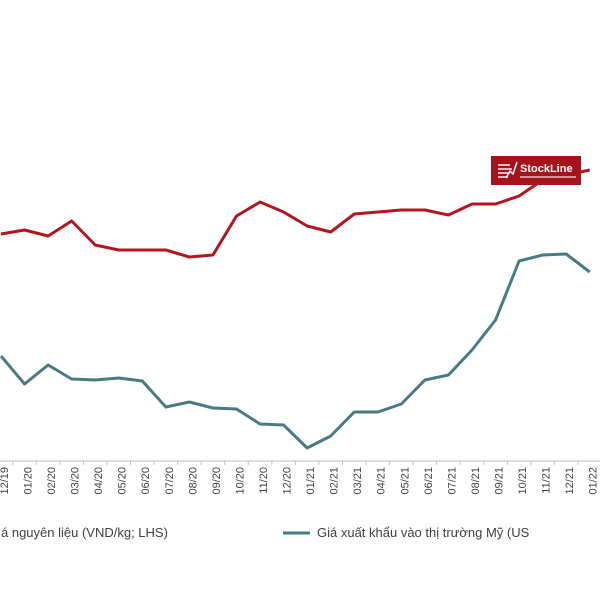 The height and width of the screenshot is (600, 600). Describe the element at coordinates (193, 481) in the screenshot. I see `x-tick-label: 08/20` at that location.